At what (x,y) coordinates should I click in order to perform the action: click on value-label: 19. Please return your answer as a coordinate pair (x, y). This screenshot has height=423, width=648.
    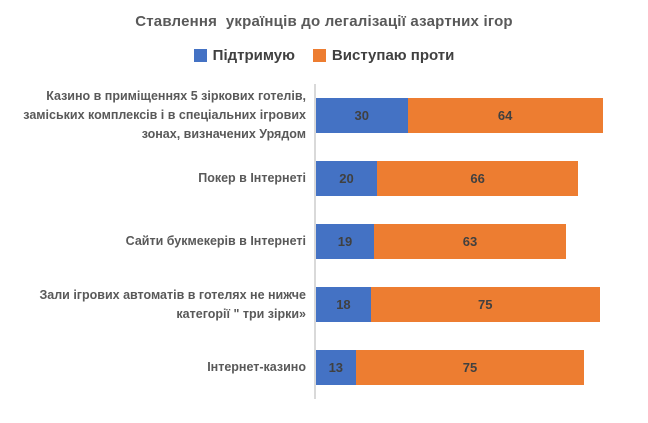
    Looking at the image, I should click on (345, 241).